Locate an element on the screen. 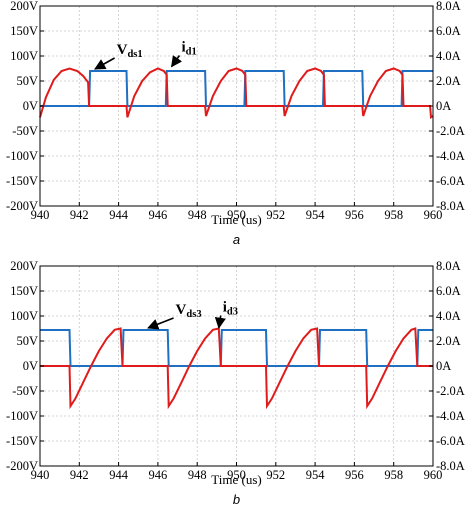  series-line-vds3 is located at coordinates (236, 348).